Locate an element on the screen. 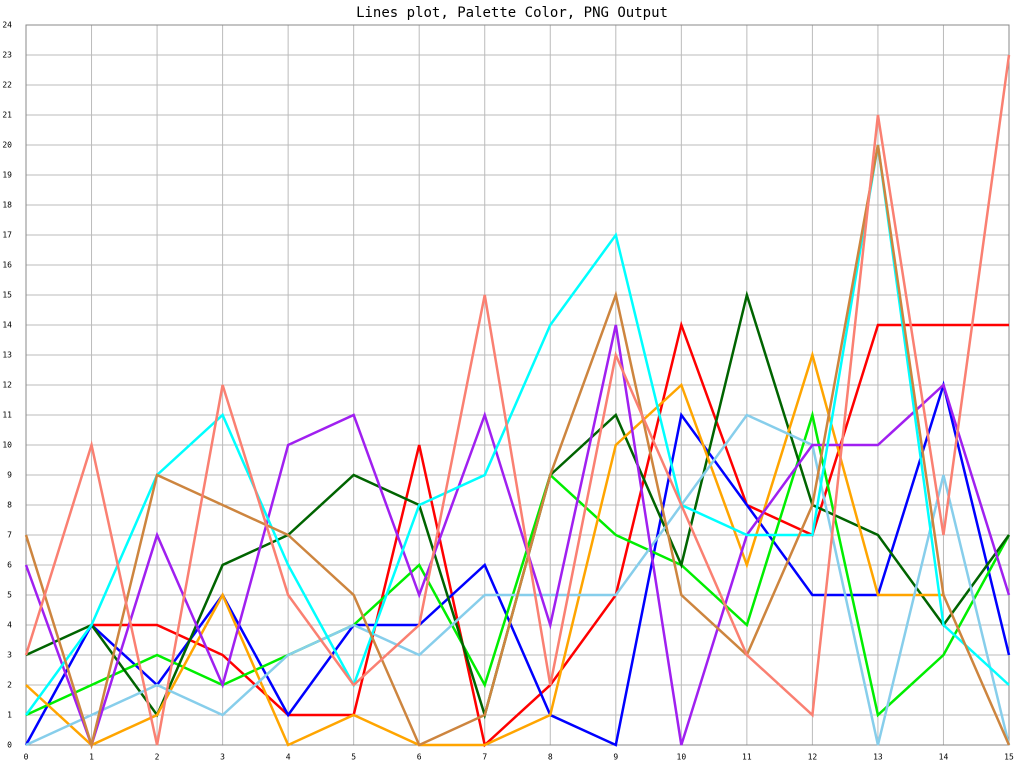 This screenshot has width=1024, height=768. x-tick-label: 13 is located at coordinates (878, 757).